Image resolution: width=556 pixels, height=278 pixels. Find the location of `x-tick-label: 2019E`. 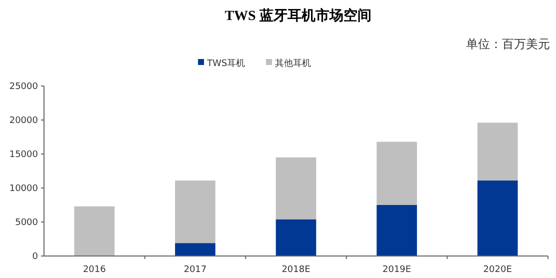

x-tick-label: 2019E is located at coordinates (397, 270).